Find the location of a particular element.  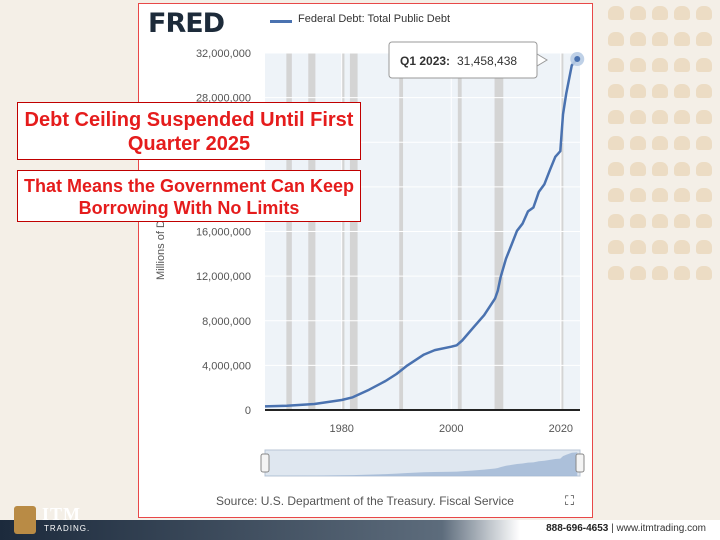

x-tick-label: 2000 is located at coordinates (451, 429).